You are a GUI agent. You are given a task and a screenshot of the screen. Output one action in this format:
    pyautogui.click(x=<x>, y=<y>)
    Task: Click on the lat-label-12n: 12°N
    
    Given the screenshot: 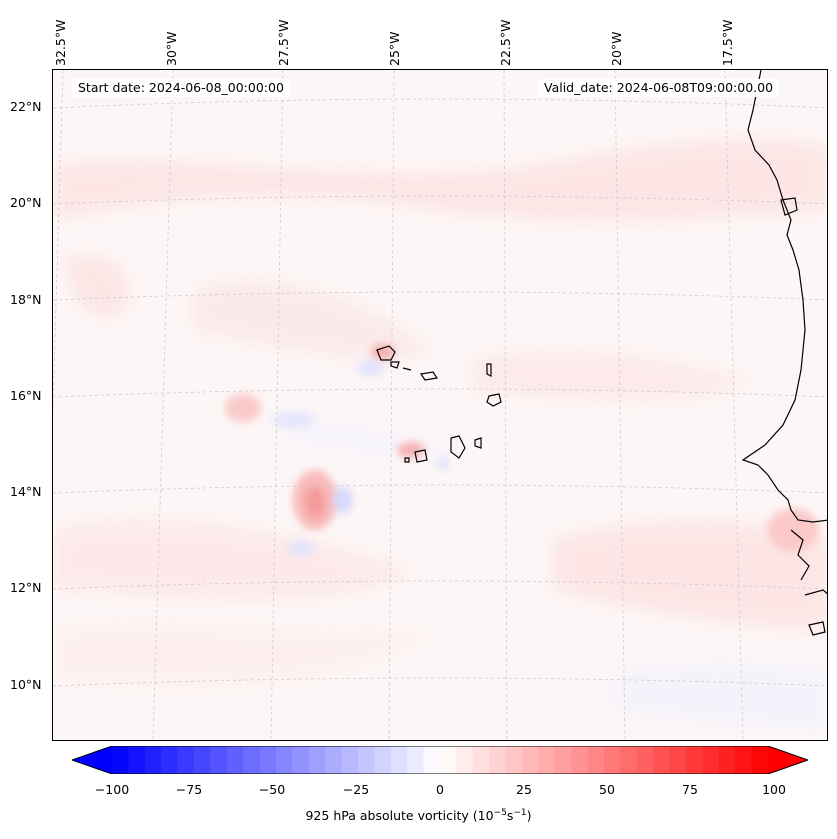 What is the action you would take?
    pyautogui.click(x=26, y=587)
    